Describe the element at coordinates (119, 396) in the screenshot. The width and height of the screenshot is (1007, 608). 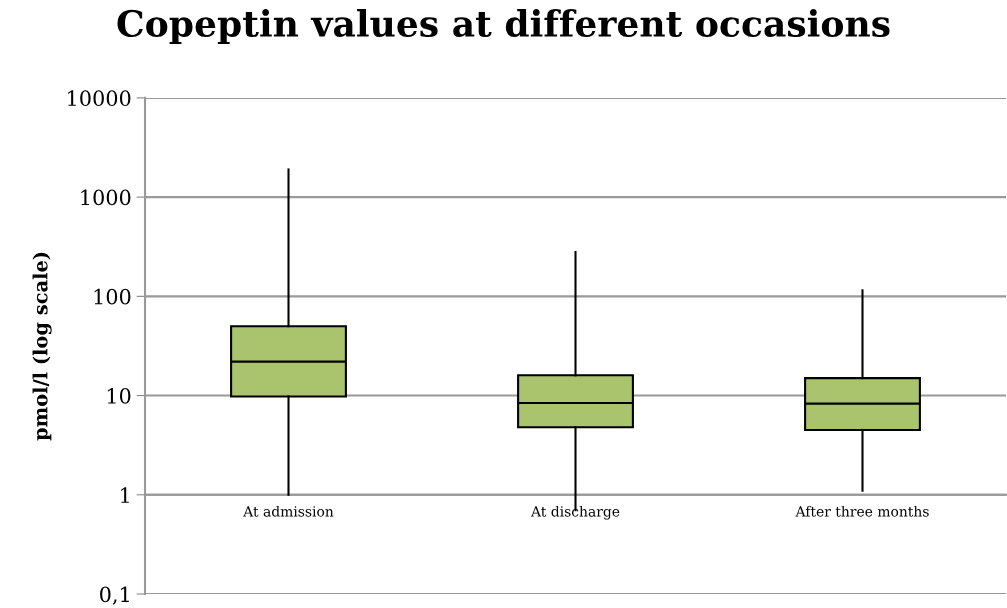
I see `y-tick-label: 10` at that location.